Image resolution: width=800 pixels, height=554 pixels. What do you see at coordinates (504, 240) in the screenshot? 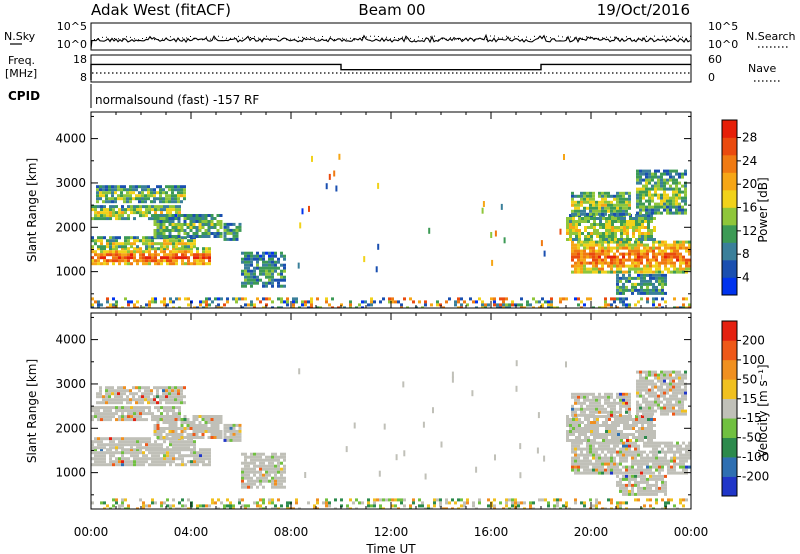
I see `power-speckle` at bounding box center [504, 240].